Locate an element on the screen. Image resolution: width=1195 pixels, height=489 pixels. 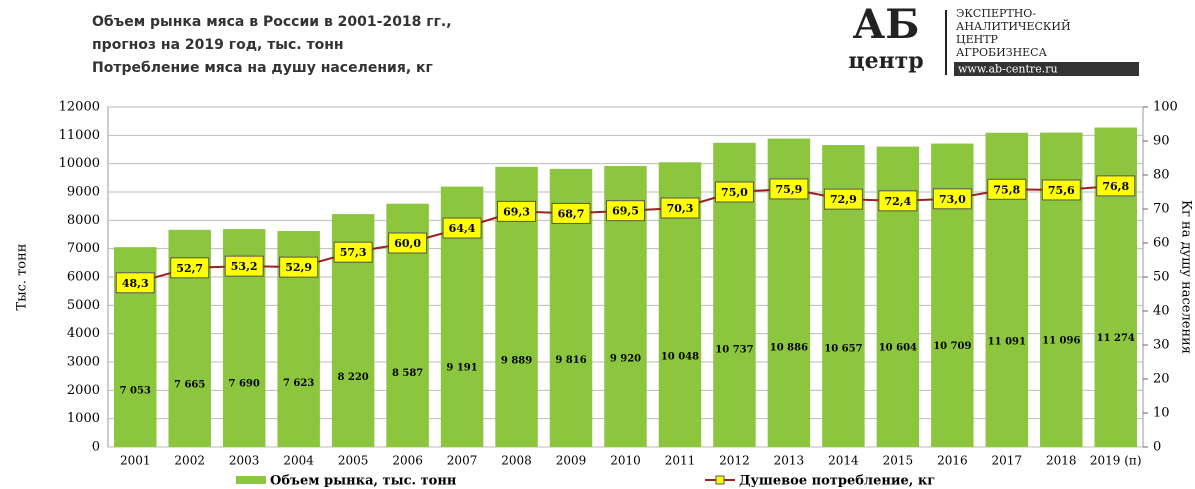
logo-text: ЦЕНТР is located at coordinates (977, 39).